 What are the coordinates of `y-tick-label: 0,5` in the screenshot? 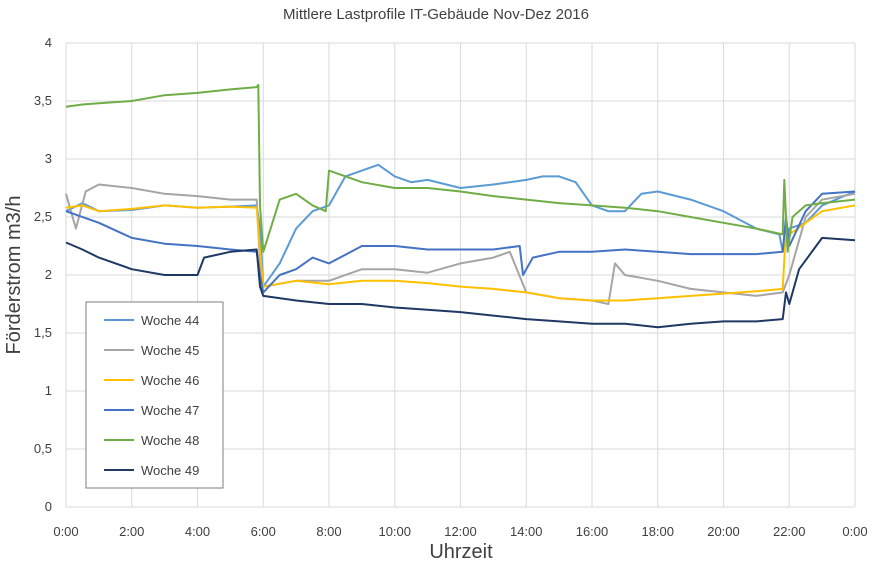 It's located at (43, 448).